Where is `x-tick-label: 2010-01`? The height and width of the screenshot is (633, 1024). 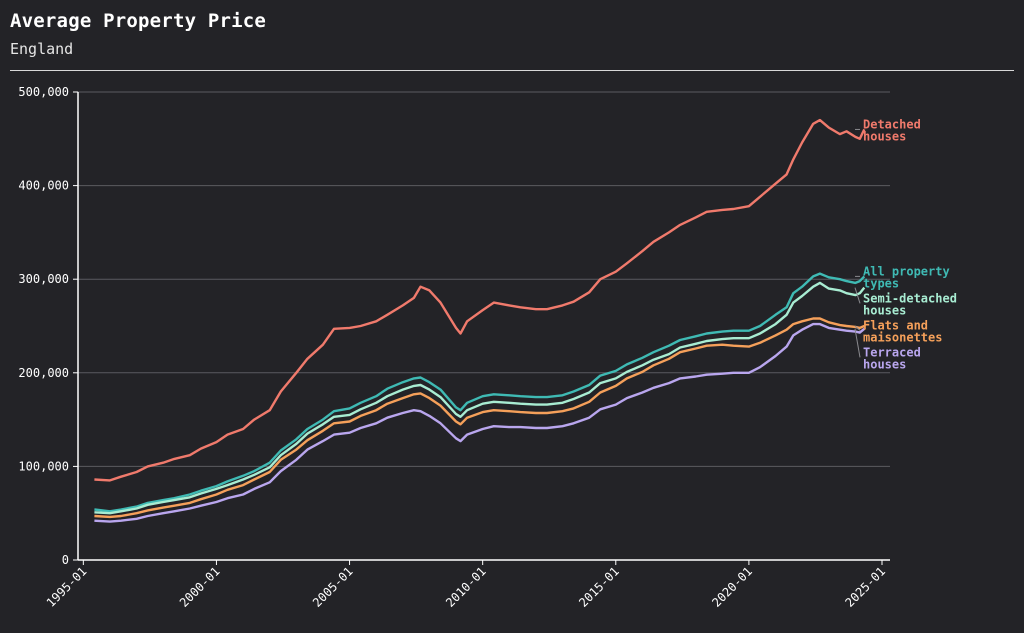
x-tick-label: 2010-01 is located at coordinates (466, 587).